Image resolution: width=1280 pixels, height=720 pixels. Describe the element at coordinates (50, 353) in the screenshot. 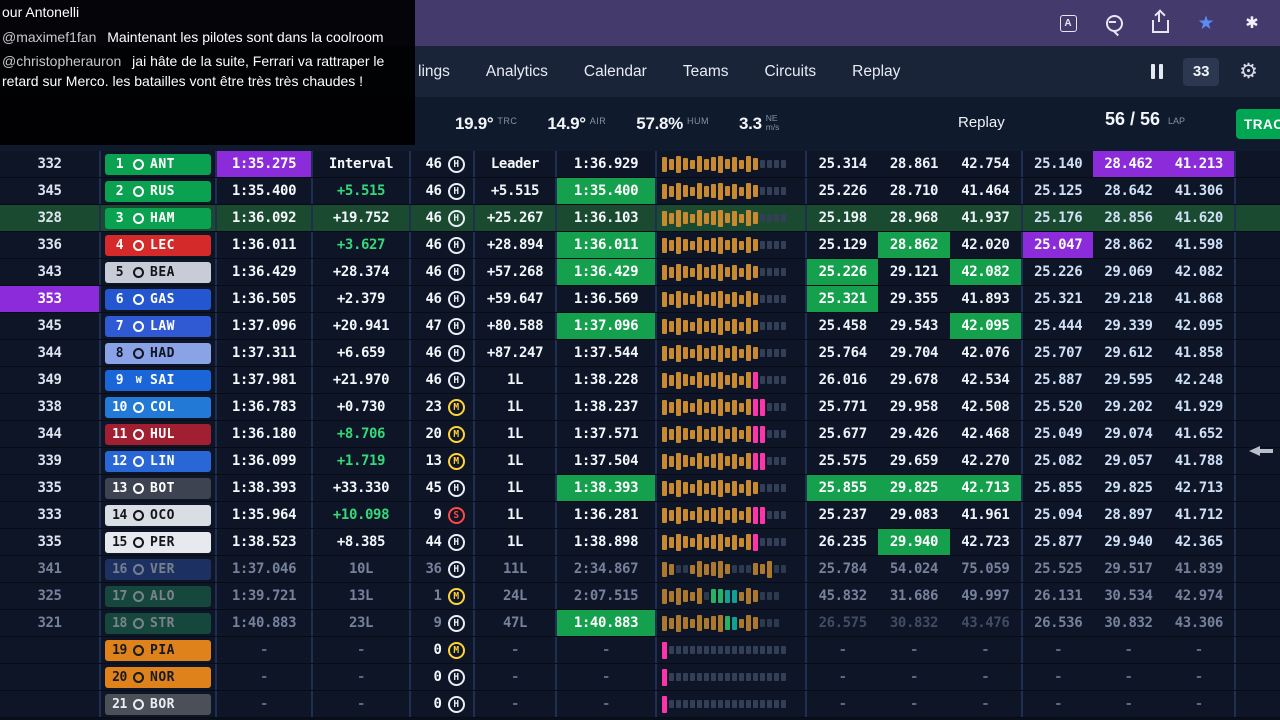

I see `speed-trap-cell: 344` at that location.